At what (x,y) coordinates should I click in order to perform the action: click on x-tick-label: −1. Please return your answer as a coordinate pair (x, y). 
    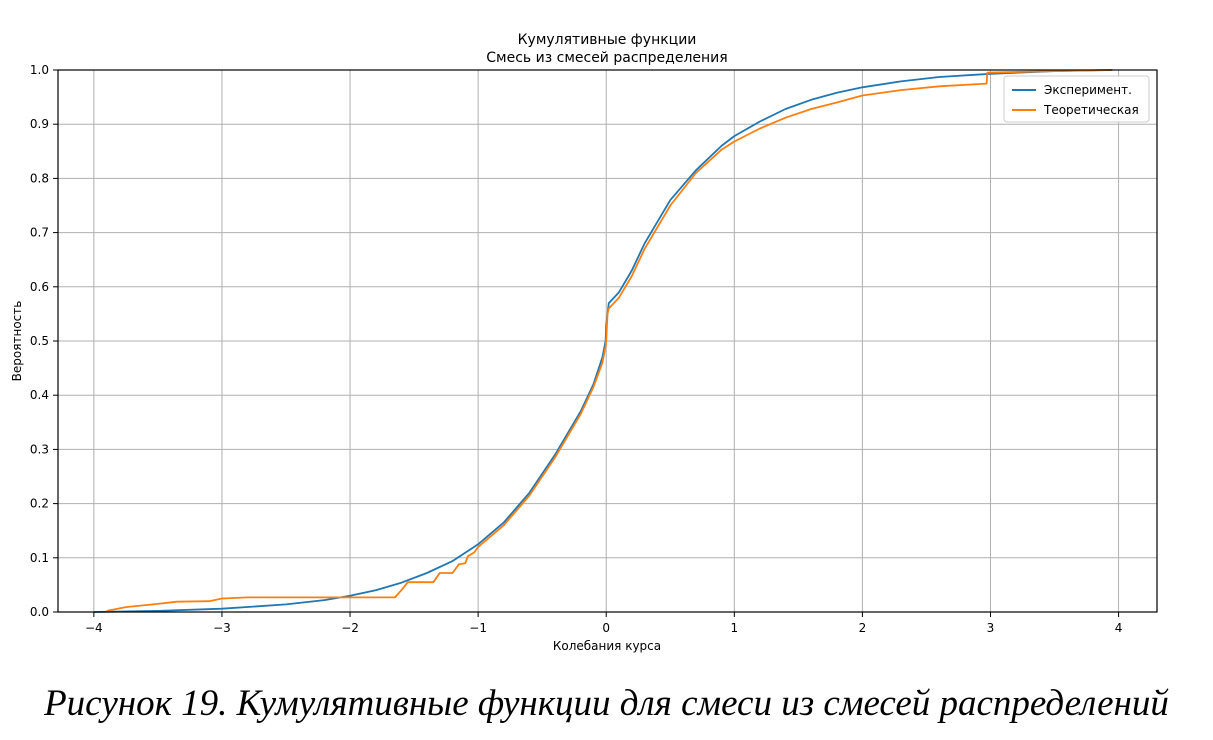
    Looking at the image, I should click on (478, 628).